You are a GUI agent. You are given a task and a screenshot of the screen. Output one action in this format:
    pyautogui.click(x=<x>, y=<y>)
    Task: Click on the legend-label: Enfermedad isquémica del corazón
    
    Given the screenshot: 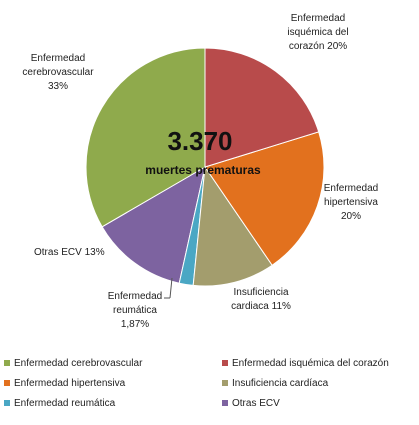 What is the action you would take?
    pyautogui.click(x=310, y=363)
    